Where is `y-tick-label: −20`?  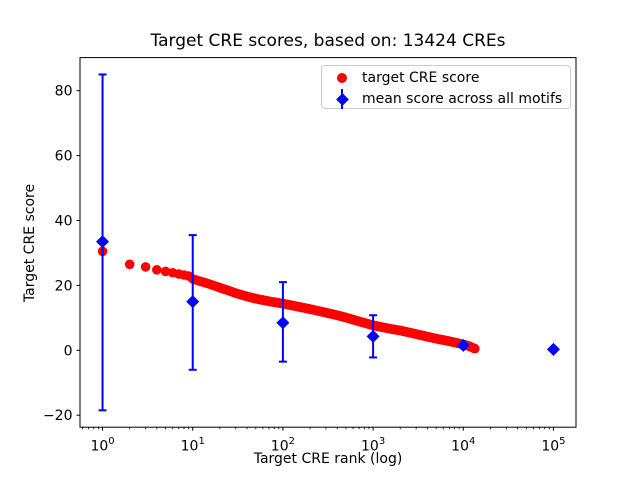 y-tick-label: −20 is located at coordinates (58, 416).